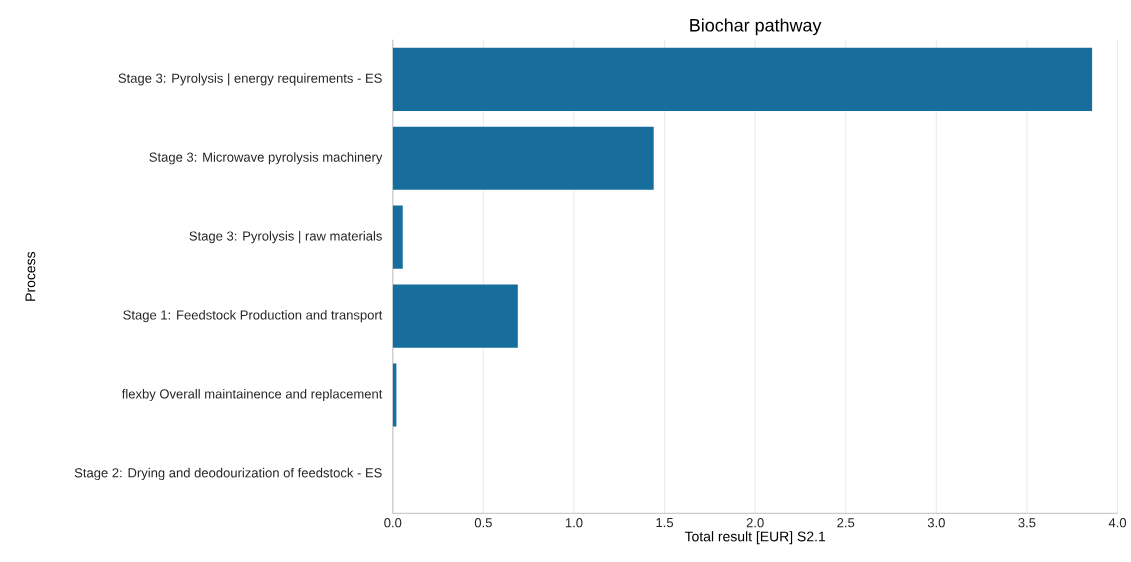 The height and width of the screenshot is (562, 1131). I want to click on y-tick-label: Stage 2: Drying and deodourization of feedstock - ES, so click(228, 473).